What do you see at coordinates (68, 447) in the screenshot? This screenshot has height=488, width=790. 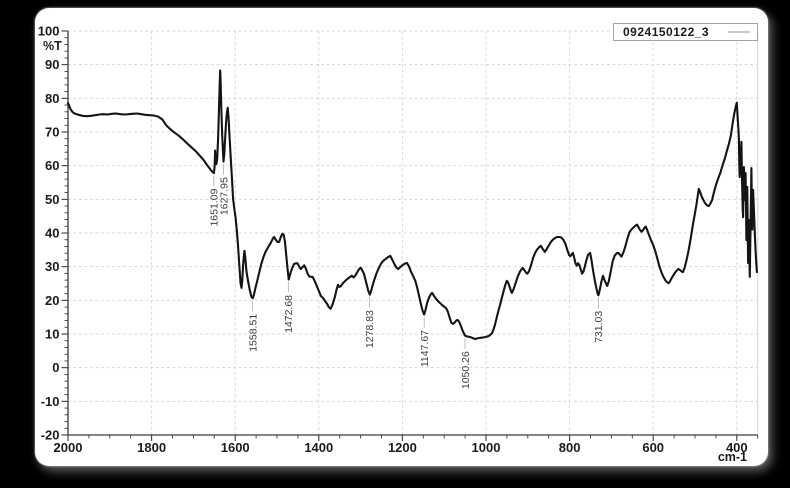 I see `x-tick-label: 2000` at bounding box center [68, 447].